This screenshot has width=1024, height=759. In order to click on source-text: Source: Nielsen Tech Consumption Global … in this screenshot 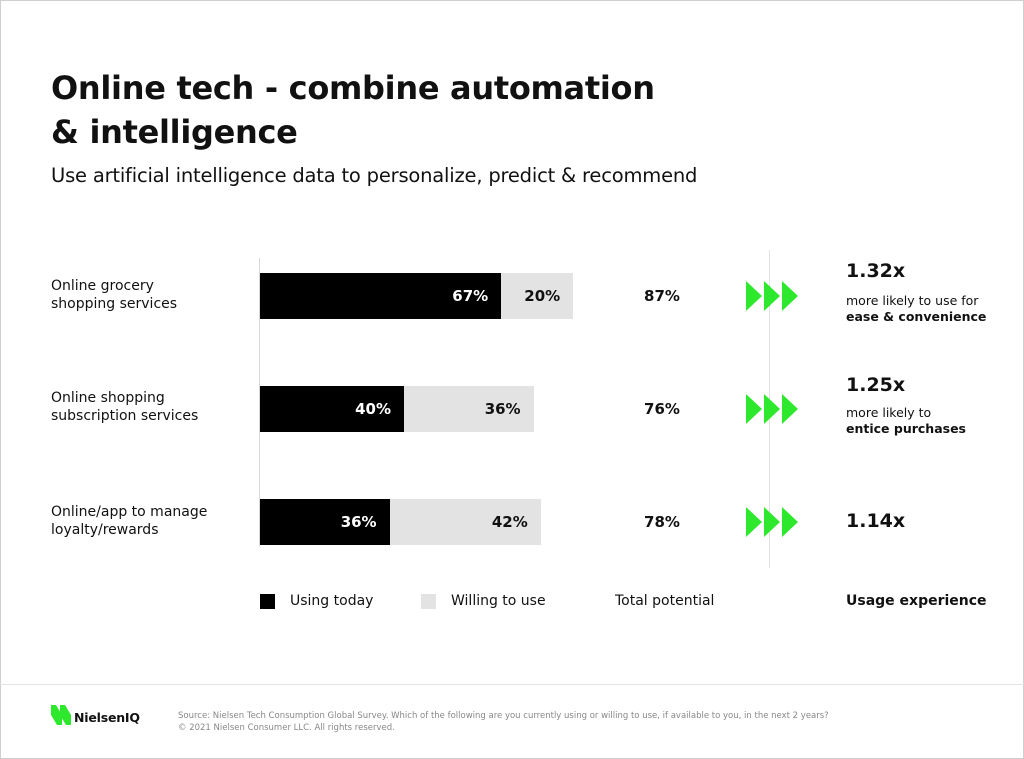, I will do `click(503, 716)`.